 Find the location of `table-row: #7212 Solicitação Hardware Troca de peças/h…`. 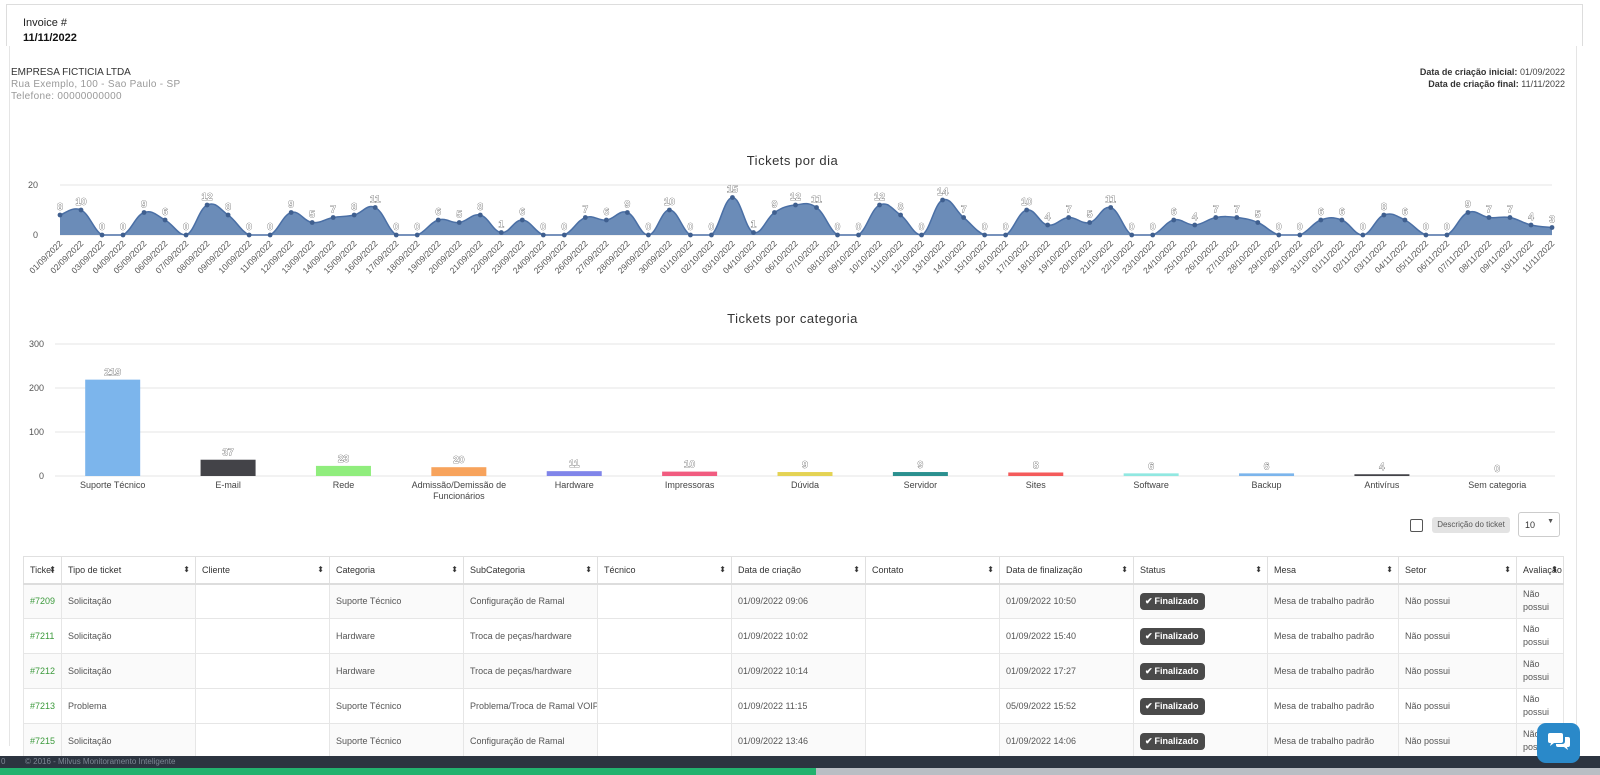

table-row: #7212 Solicitação Hardware Troca de peças/h… is located at coordinates (793, 671).